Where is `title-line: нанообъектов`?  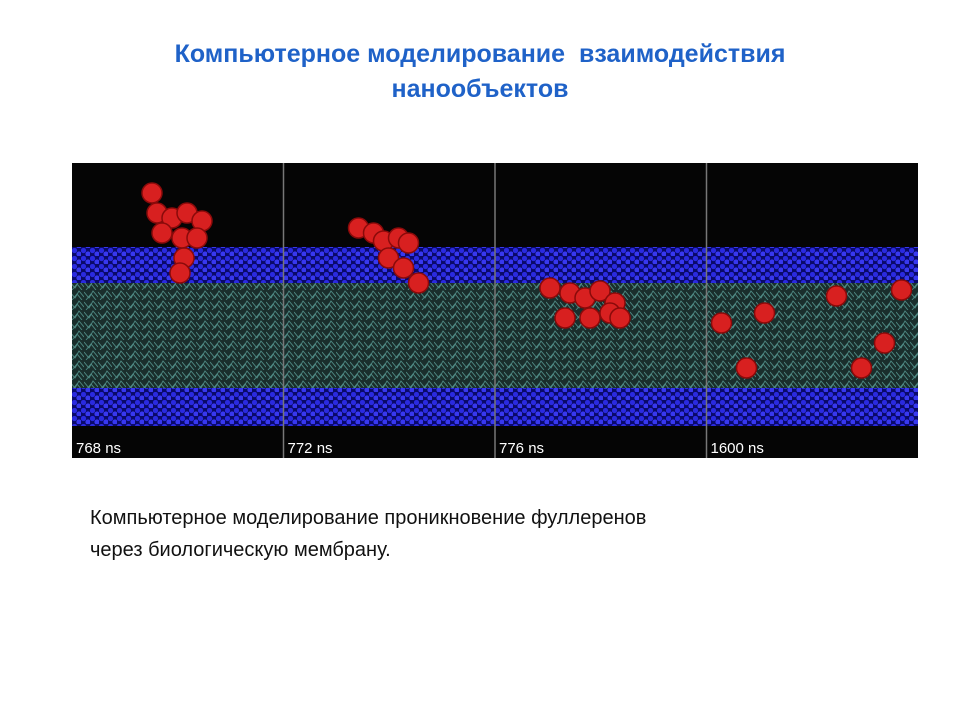 title-line: нанообъектов is located at coordinates (480, 89).